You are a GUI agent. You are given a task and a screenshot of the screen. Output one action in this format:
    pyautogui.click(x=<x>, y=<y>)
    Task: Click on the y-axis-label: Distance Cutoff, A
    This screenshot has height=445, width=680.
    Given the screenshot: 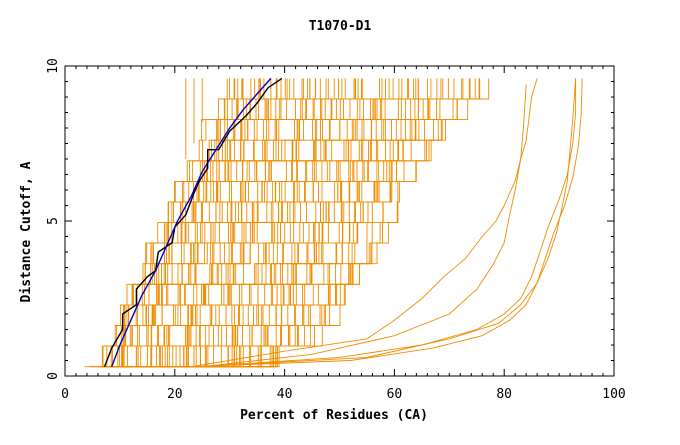 What is the action you would take?
    pyautogui.click(x=26, y=231)
    